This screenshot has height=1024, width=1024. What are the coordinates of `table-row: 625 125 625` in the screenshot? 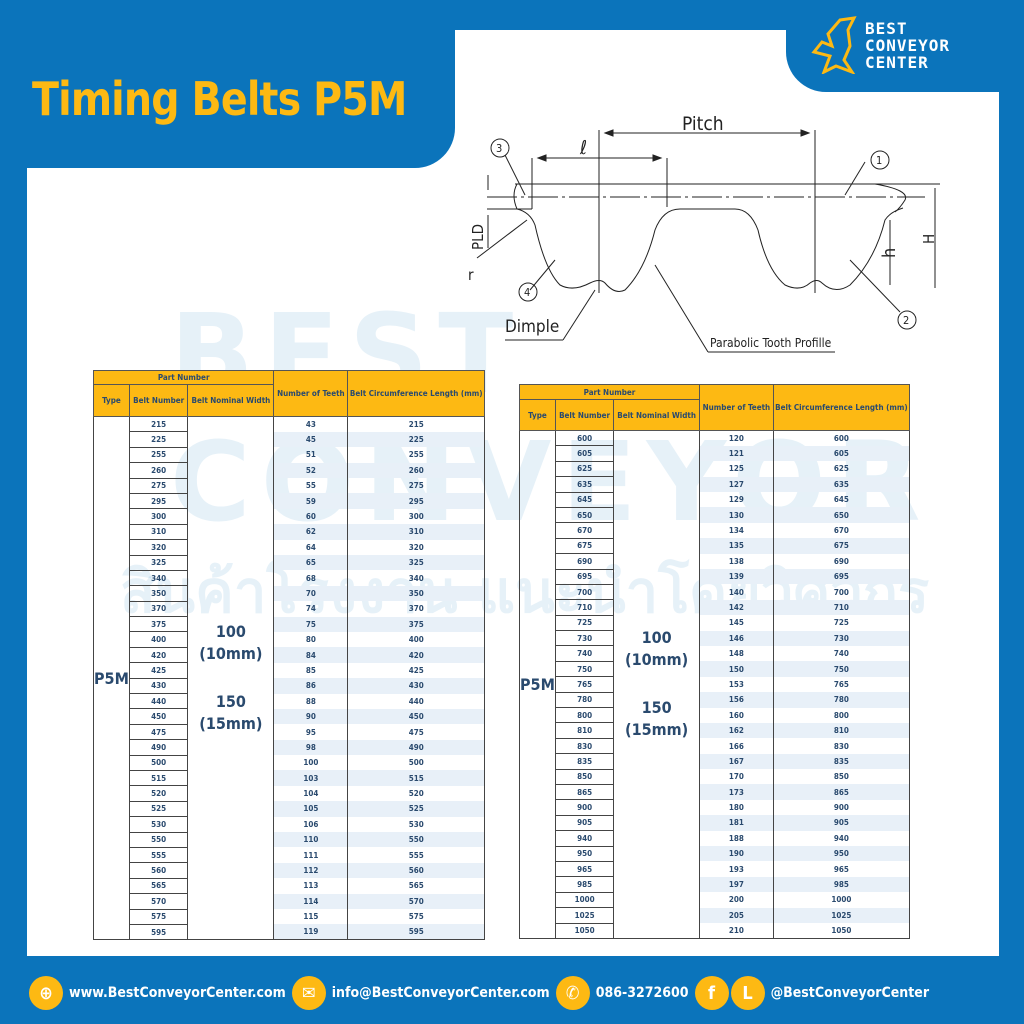 It's located at (715, 469).